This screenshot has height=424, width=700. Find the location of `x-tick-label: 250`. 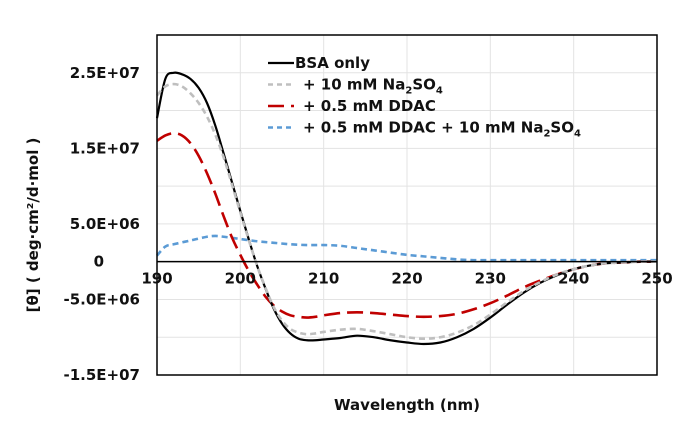

x-tick-label: 250 is located at coordinates (656, 279).